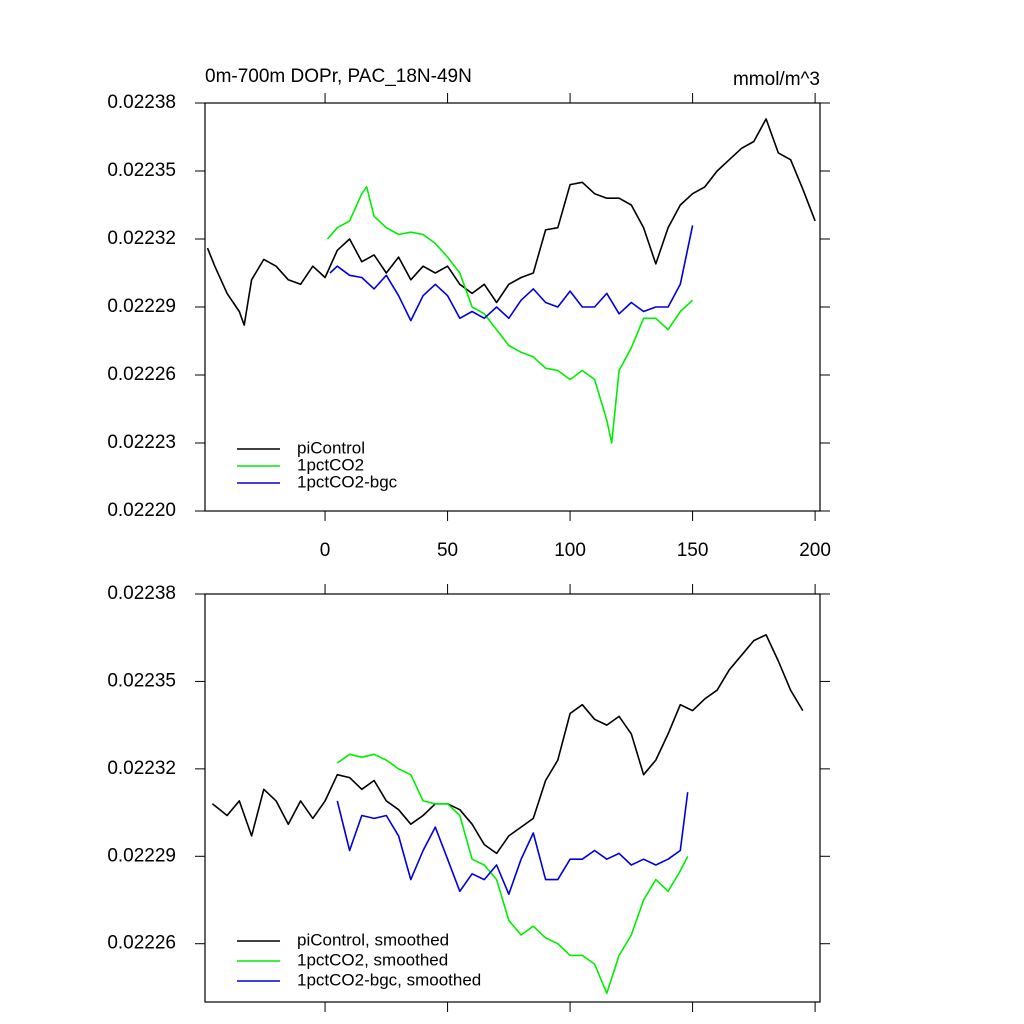 The height and width of the screenshot is (1024, 1024). What do you see at coordinates (372, 959) in the screenshot?
I see `legend-label: 1pctCO2, smoothed` at bounding box center [372, 959].